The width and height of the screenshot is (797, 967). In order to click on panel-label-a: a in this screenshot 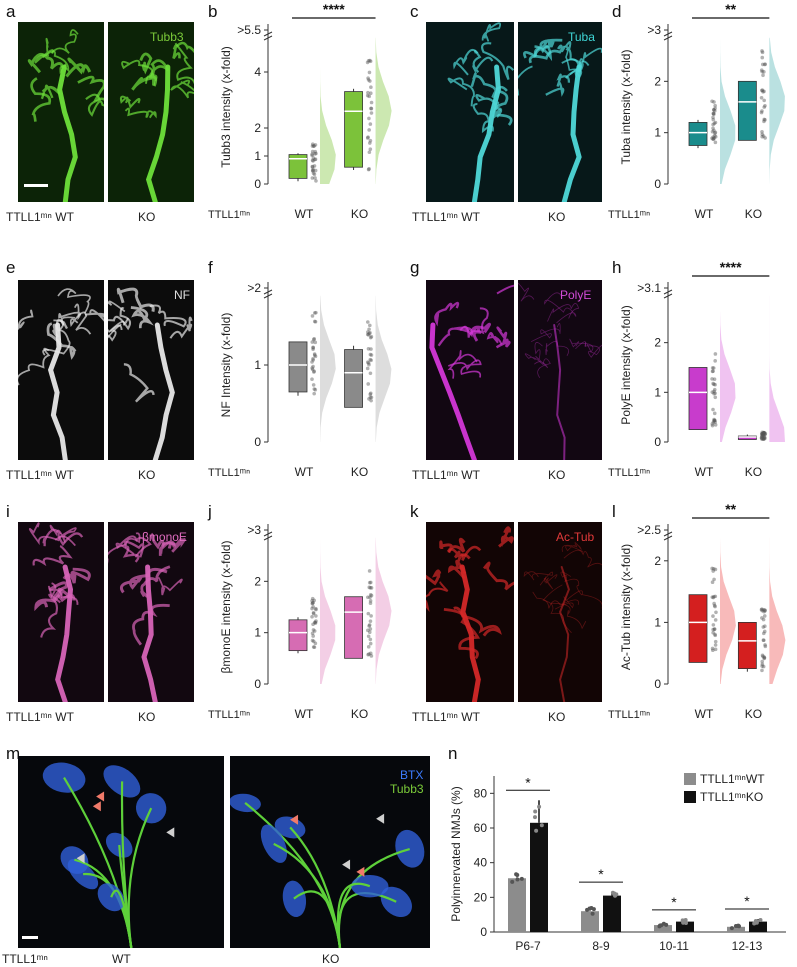, I will do `click(11, 11)`.